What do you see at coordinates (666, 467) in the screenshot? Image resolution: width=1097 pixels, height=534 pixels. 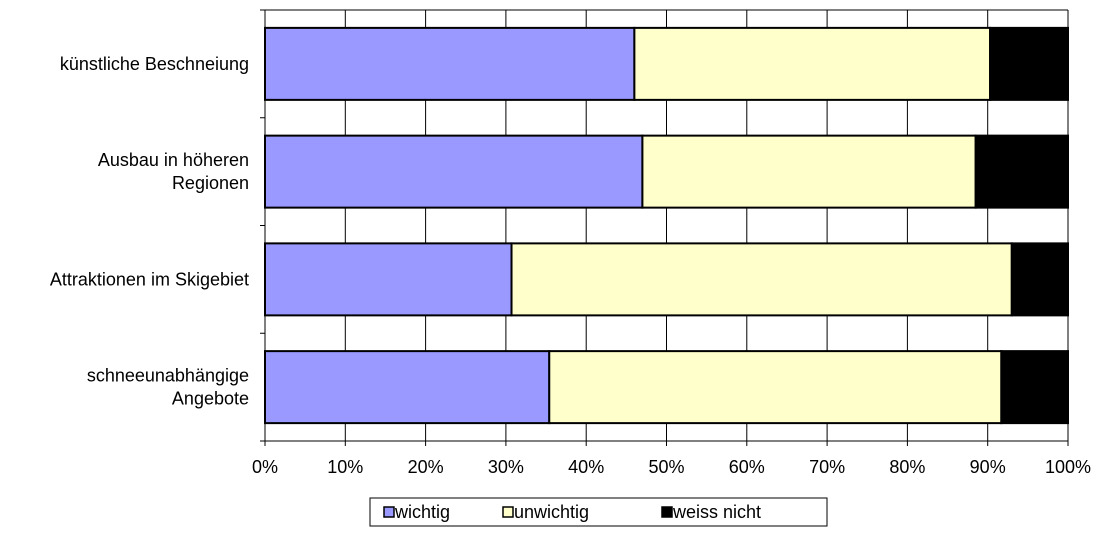 I see `x-tick-label: 50%` at bounding box center [666, 467].